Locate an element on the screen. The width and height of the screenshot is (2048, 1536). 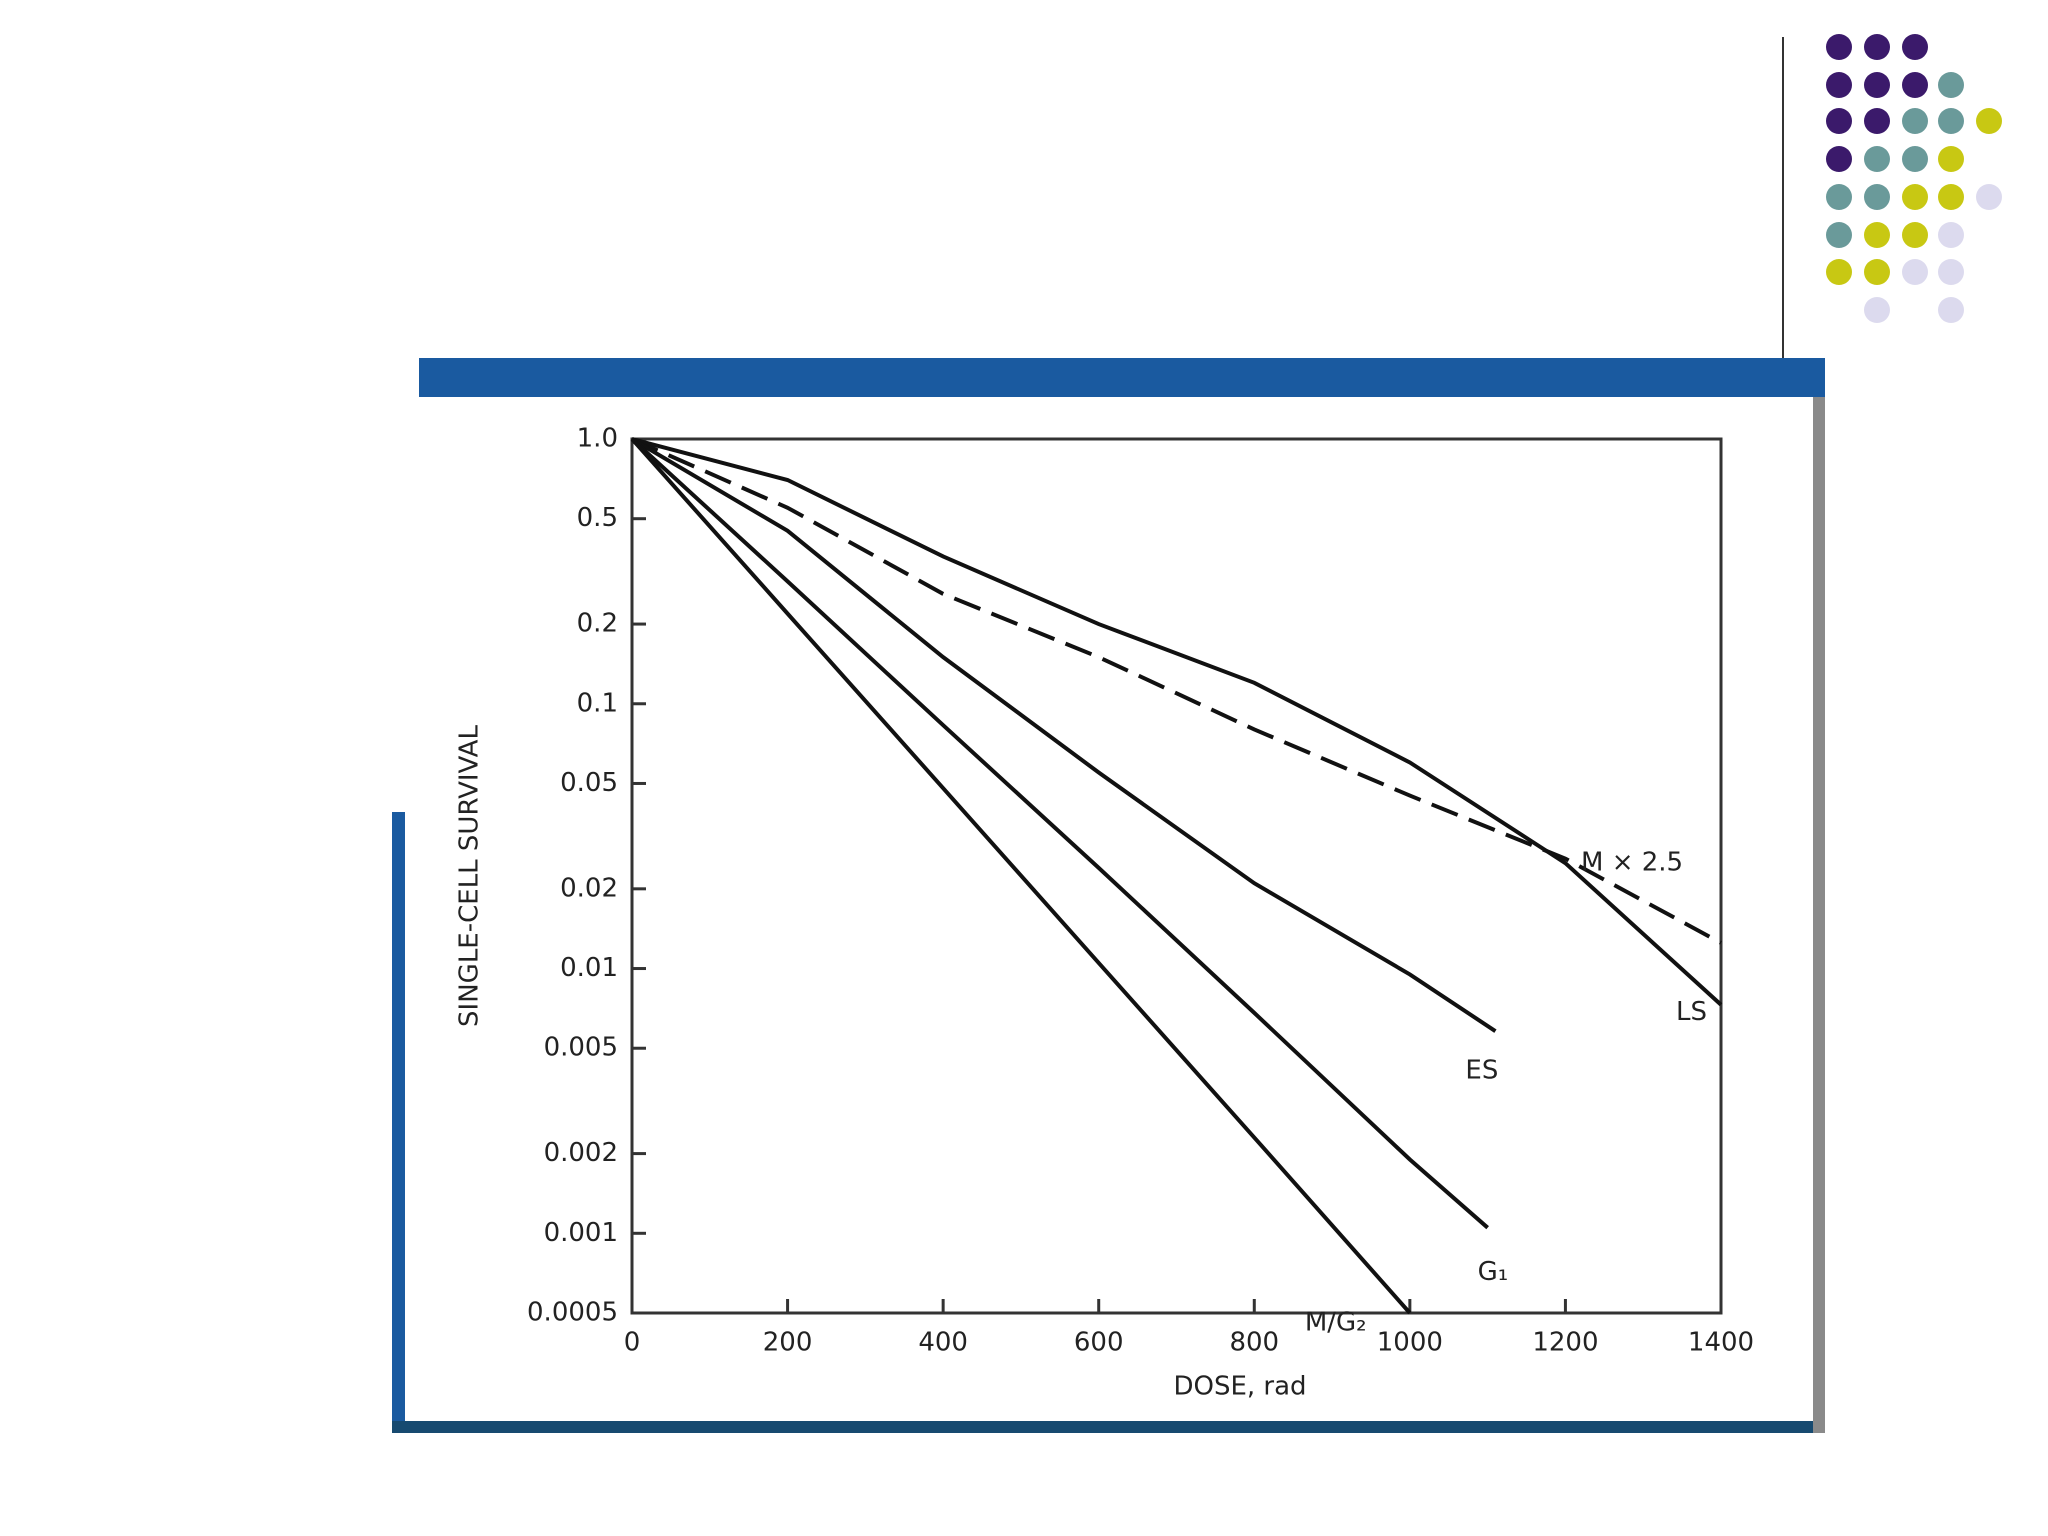
y-tick-label: 0.001 is located at coordinates (581, 1233).